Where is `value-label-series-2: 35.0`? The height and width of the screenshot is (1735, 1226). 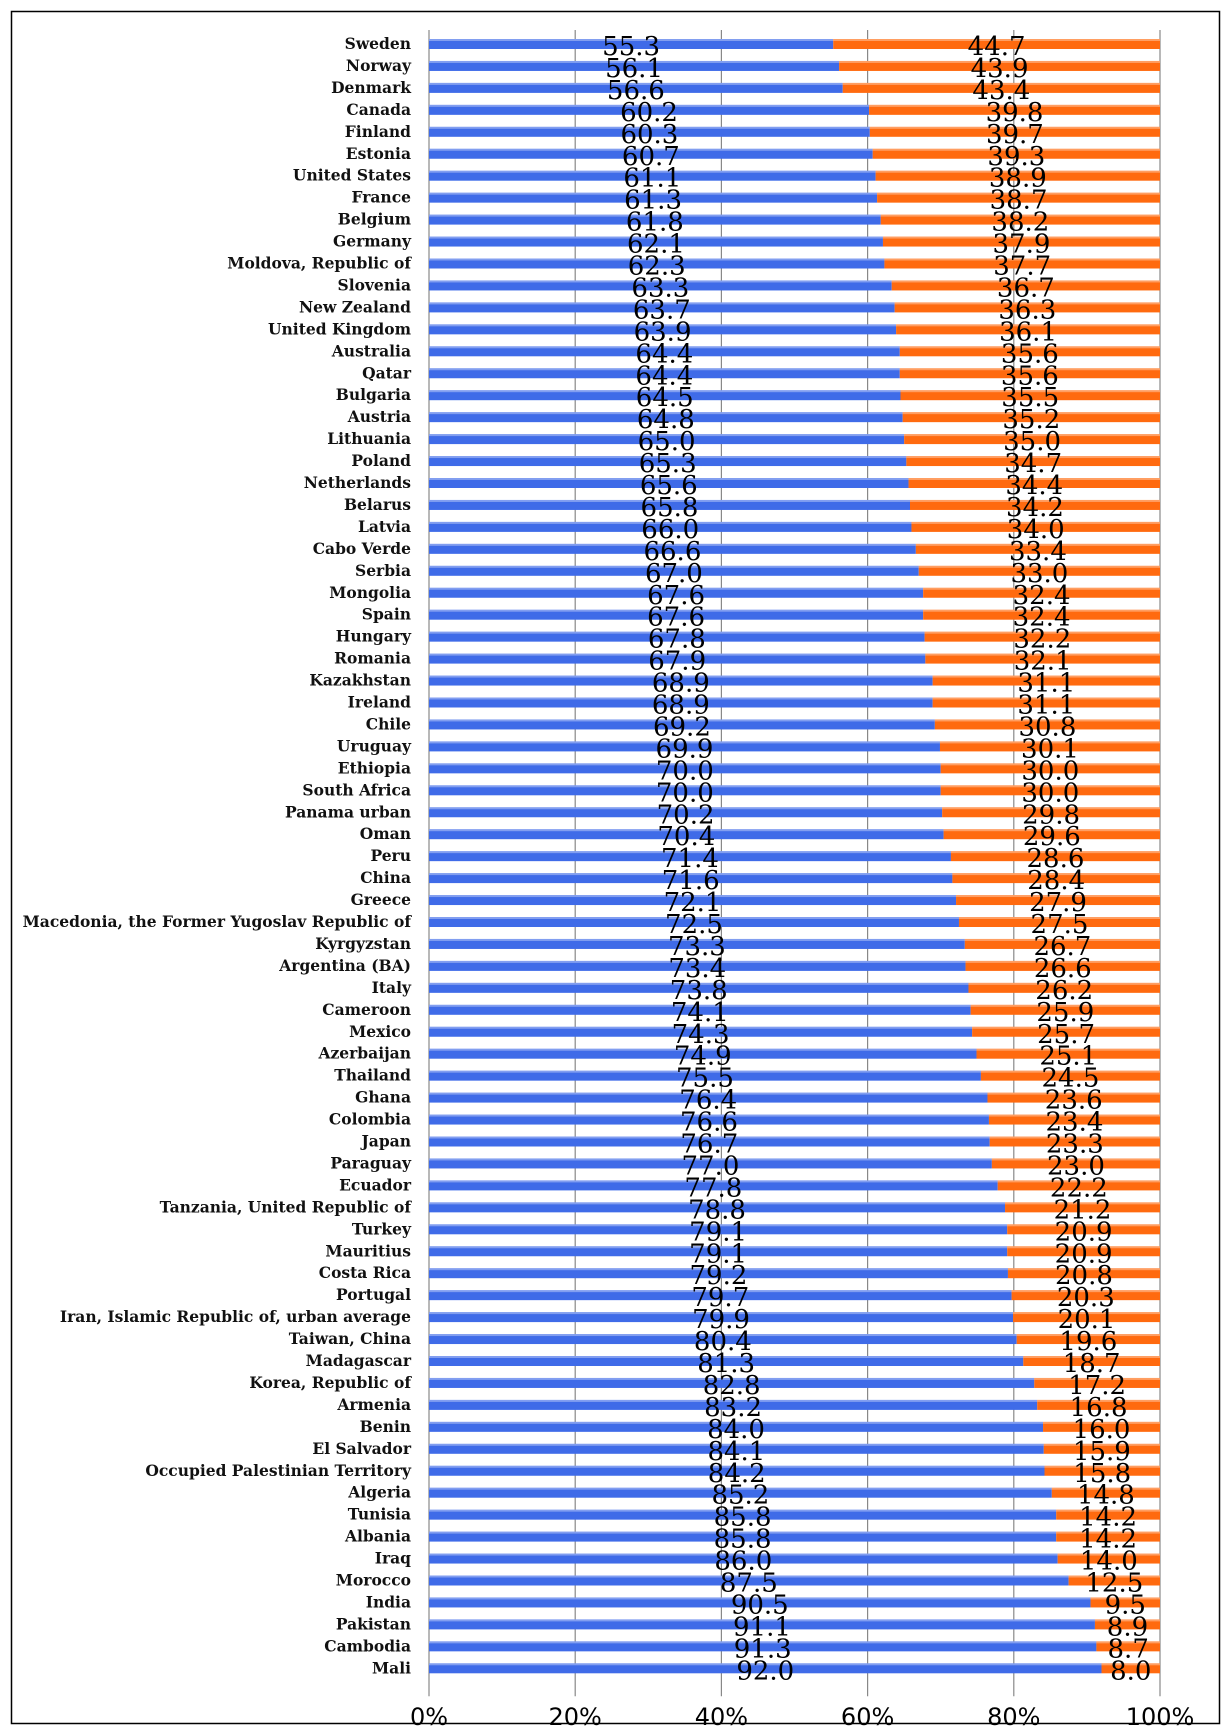
value-label-series-2: 35.0 is located at coordinates (1032, 442).